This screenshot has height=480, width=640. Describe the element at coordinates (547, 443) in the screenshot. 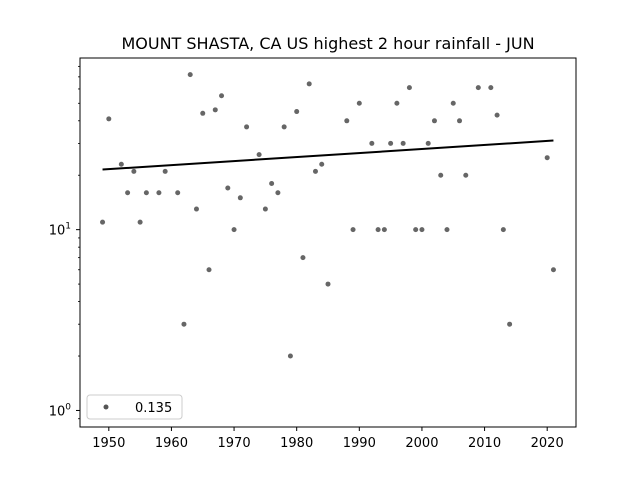

I see `x-tick-label: 2020` at that location.